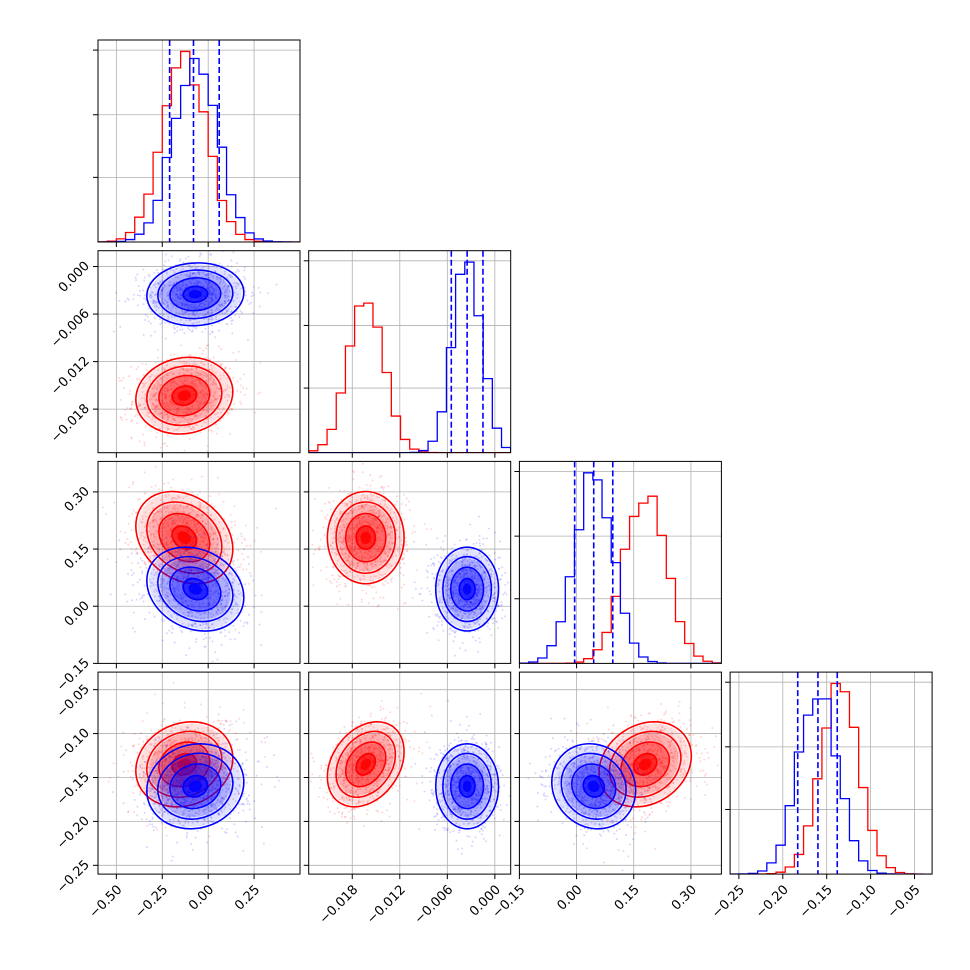 The height and width of the screenshot is (970, 970). I want to click on panel-background, so click(199, 562).